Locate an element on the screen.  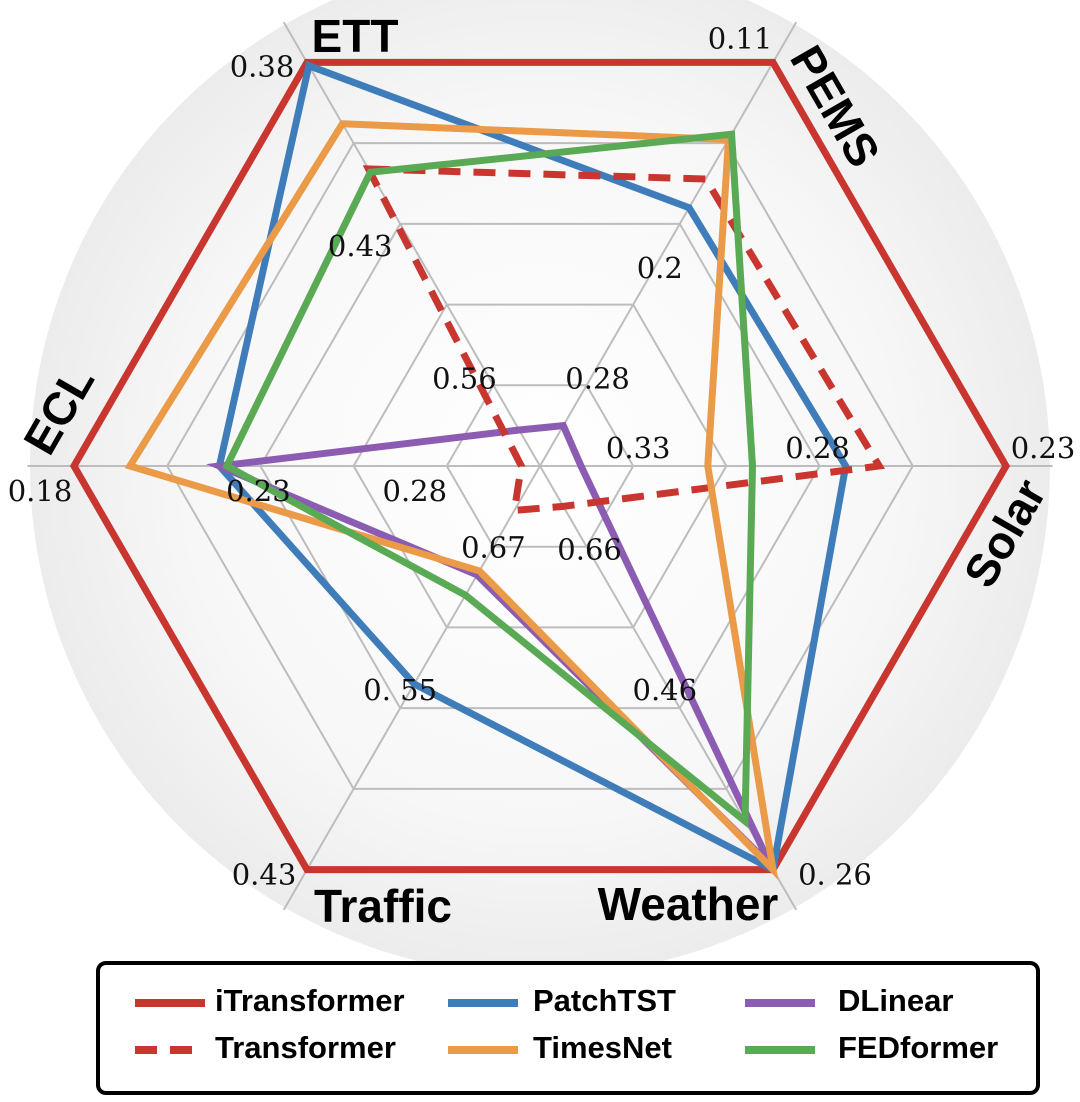
legend-label: iTransformer is located at coordinates (310, 1000).